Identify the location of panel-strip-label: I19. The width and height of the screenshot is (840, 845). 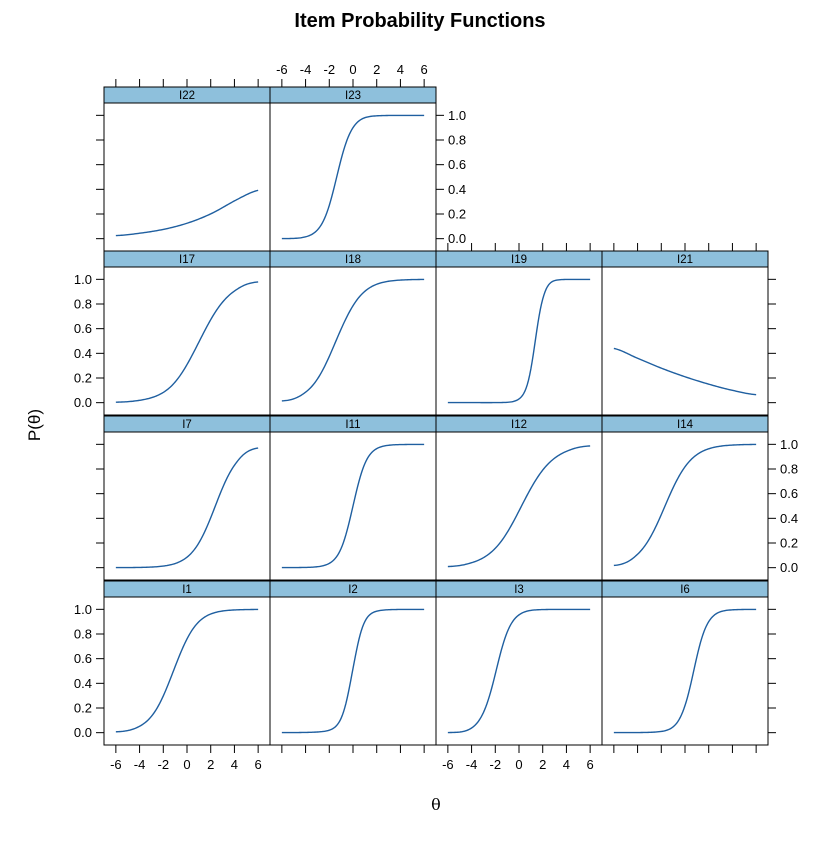
(519, 260).